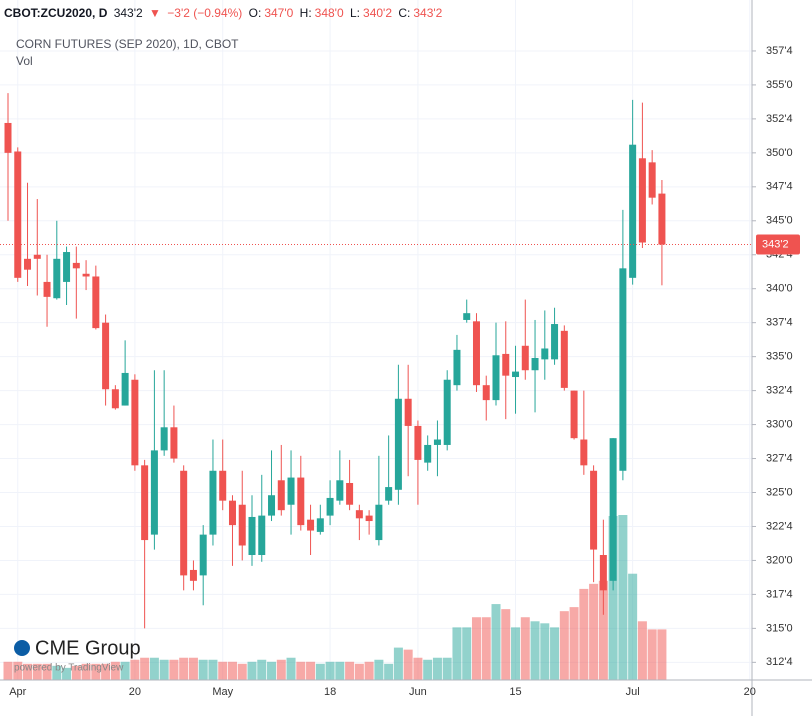 Image resolution: width=812 pixels, height=716 pixels. What do you see at coordinates (24, 61) in the screenshot?
I see `volume-label: Vol` at bounding box center [24, 61].